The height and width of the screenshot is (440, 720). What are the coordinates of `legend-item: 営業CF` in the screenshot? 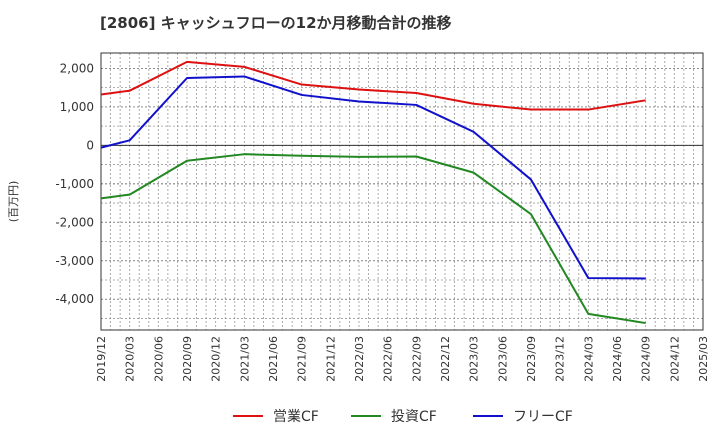 It's located at (276, 417).